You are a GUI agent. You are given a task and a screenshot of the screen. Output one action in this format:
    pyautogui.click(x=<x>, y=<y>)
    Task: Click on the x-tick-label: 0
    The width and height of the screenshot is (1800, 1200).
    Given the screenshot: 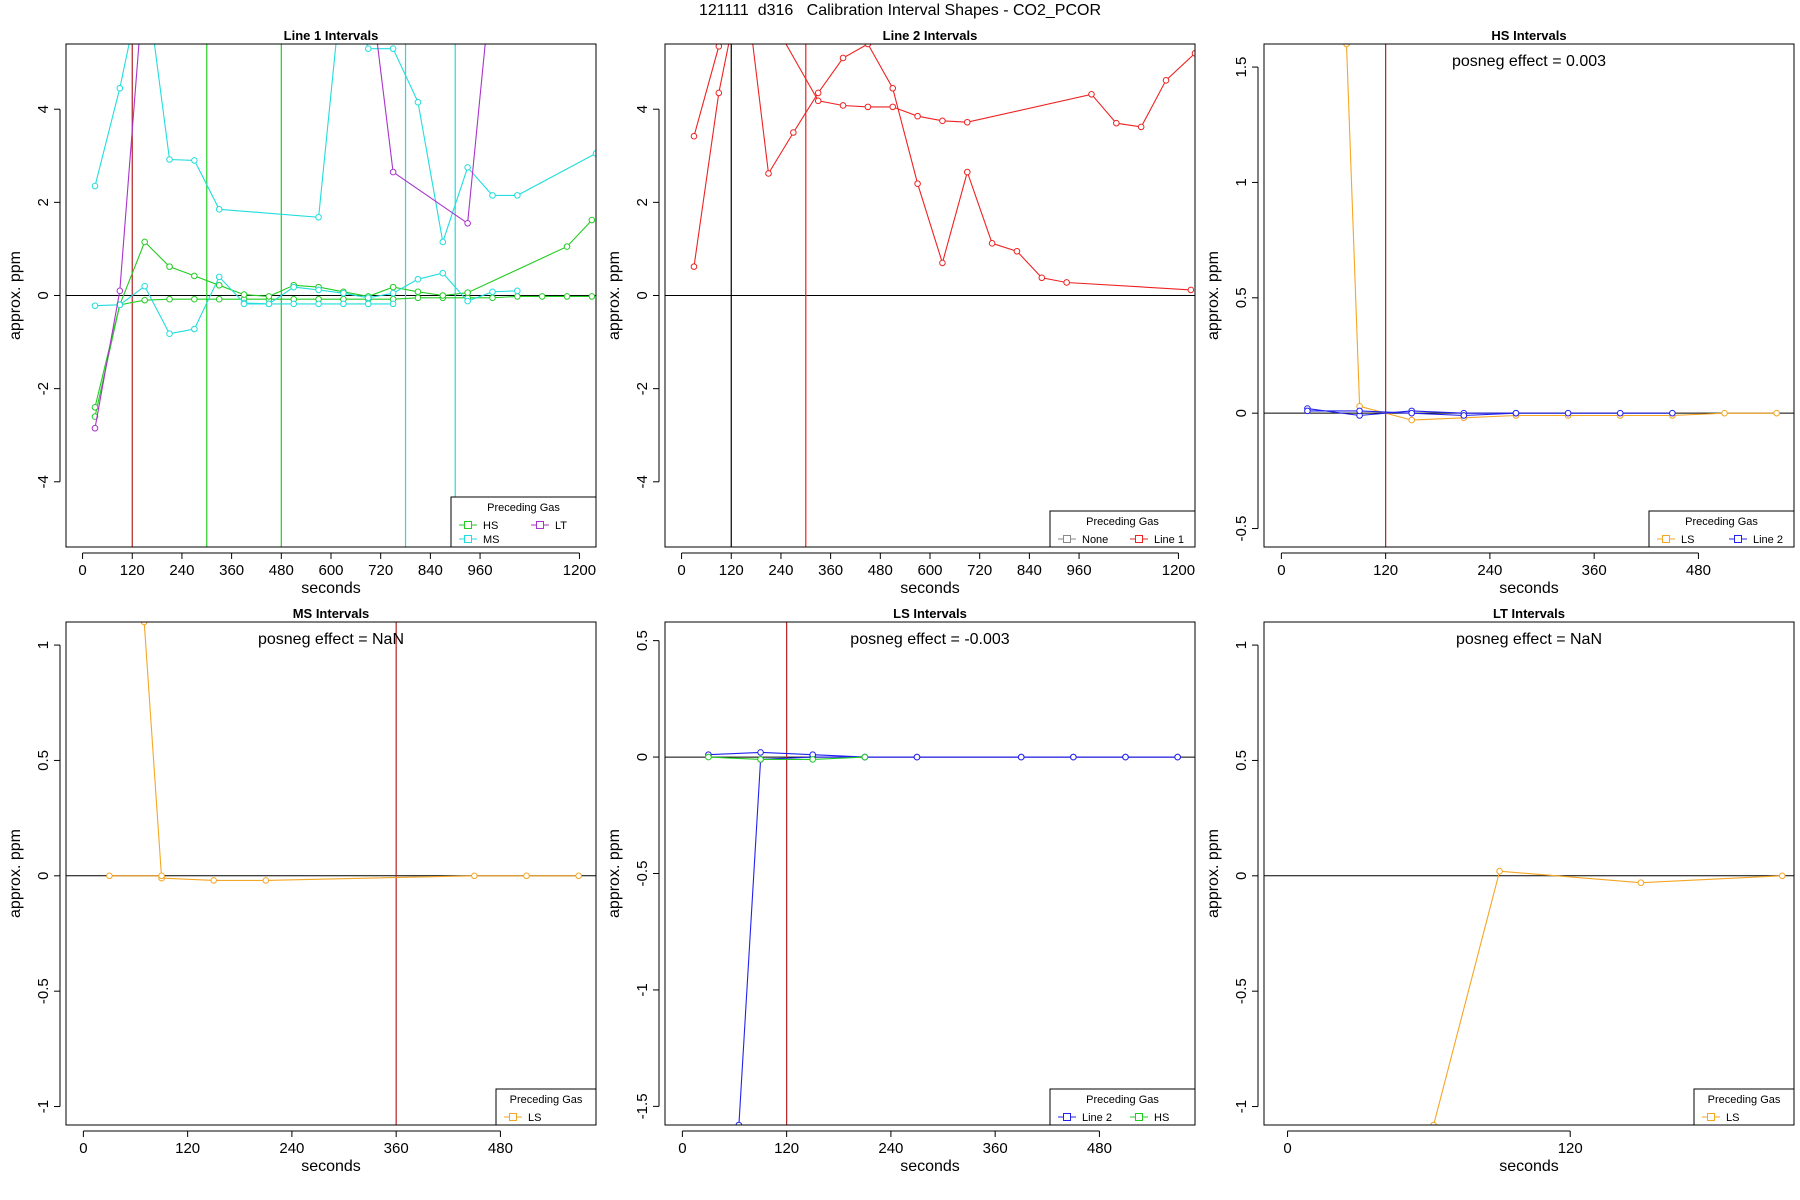 What is the action you would take?
    pyautogui.click(x=1287, y=1148)
    